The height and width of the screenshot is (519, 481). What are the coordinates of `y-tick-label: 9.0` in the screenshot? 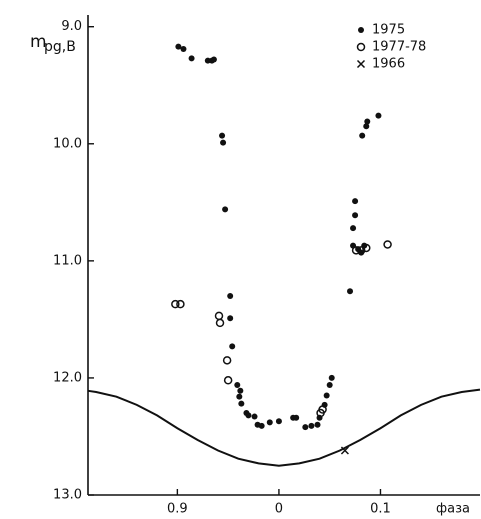 It's located at (71, 26).